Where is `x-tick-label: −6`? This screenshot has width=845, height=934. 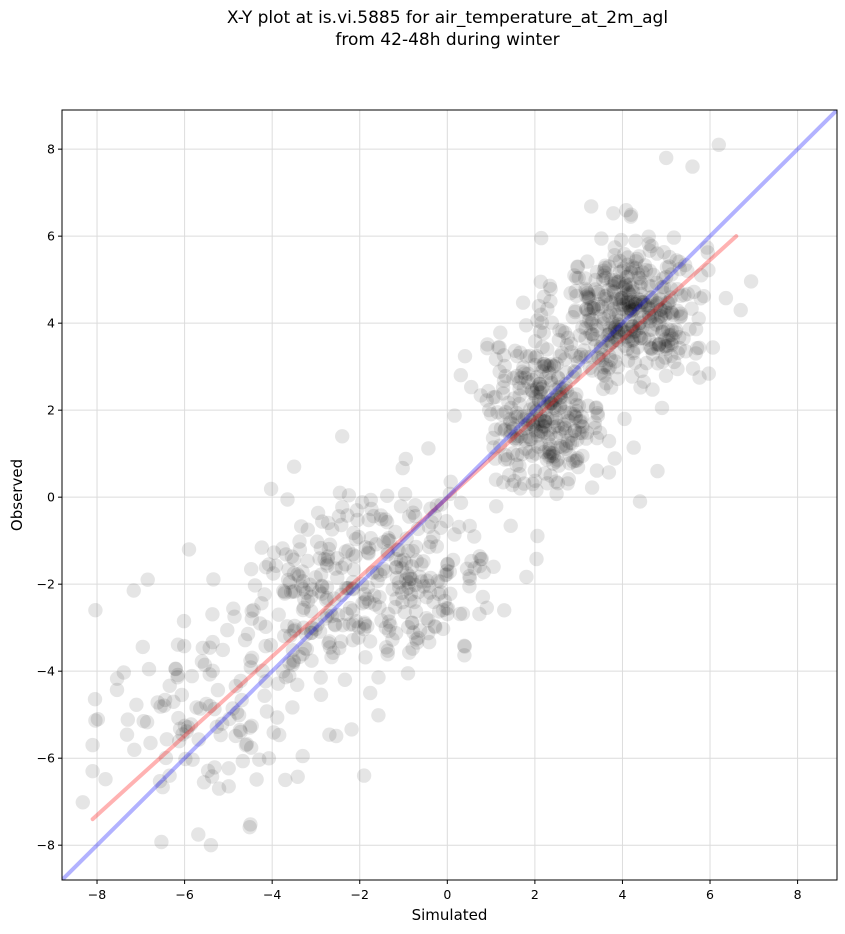
x-tick-label: −6 is located at coordinates (184, 894).